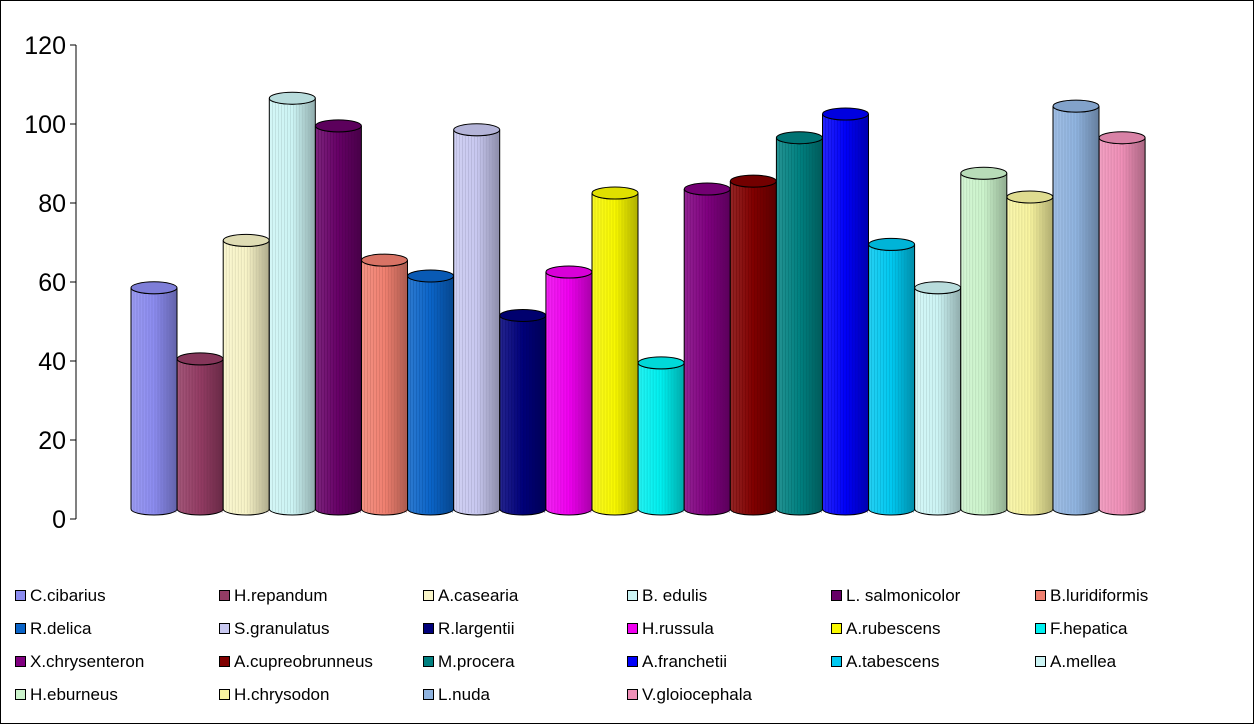 This screenshot has width=1254, height=724. I want to click on y-tick-label: 100, so click(45, 125).